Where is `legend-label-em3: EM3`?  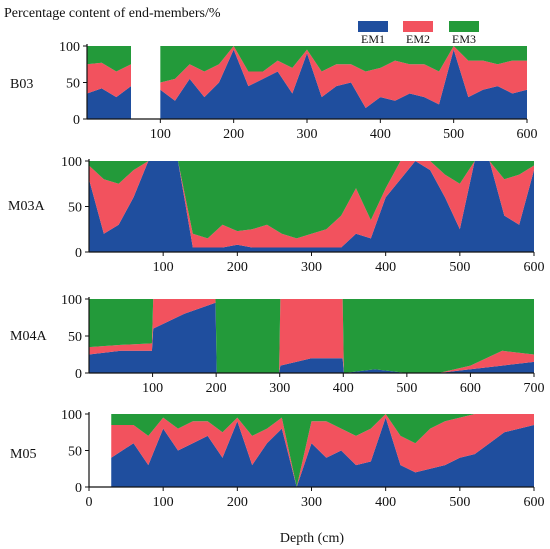
legend-label-em3: EM3 is located at coordinates (464, 39).